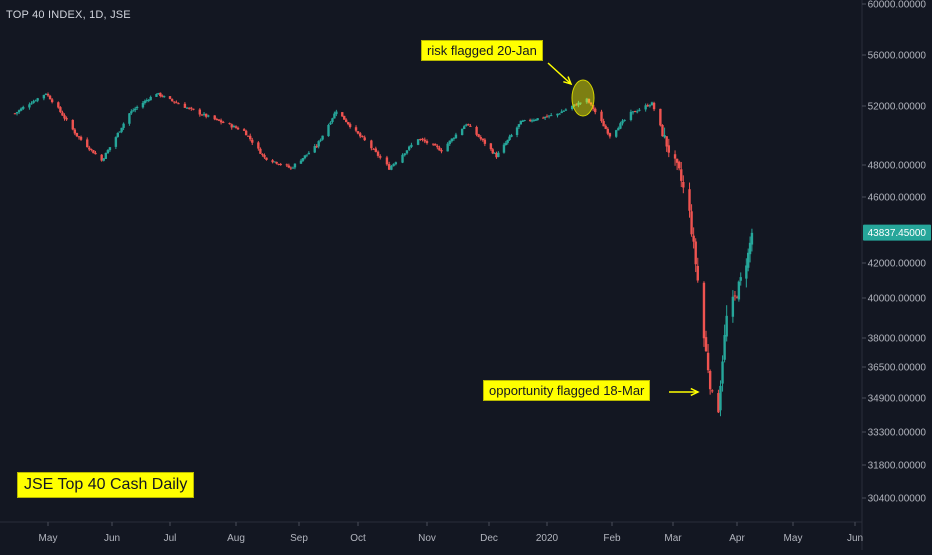 The width and height of the screenshot is (932, 555). What do you see at coordinates (583, 98) in the screenshot?
I see `risk-highlight-ellipse` at bounding box center [583, 98].